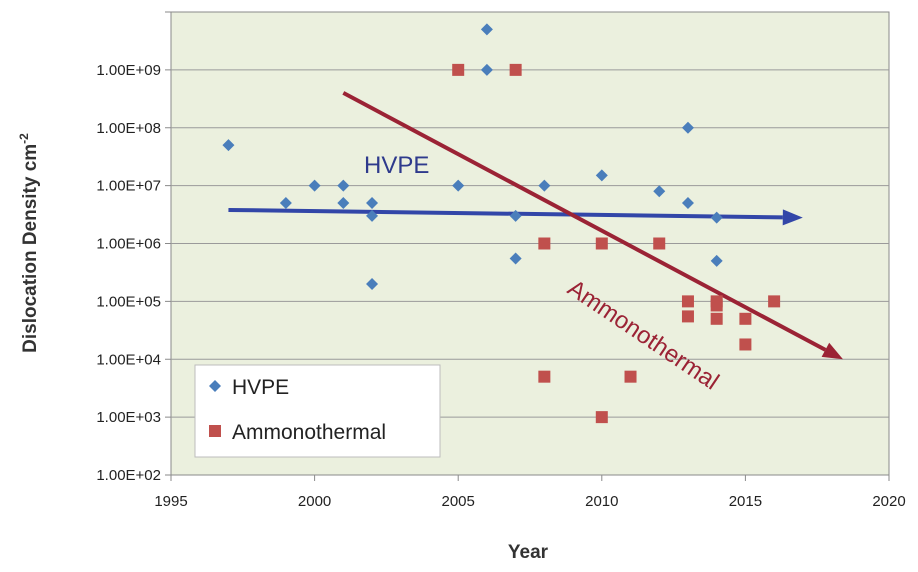  I want to click on y-axis-title: Dislocation Density cm-2, so click(29, 243).